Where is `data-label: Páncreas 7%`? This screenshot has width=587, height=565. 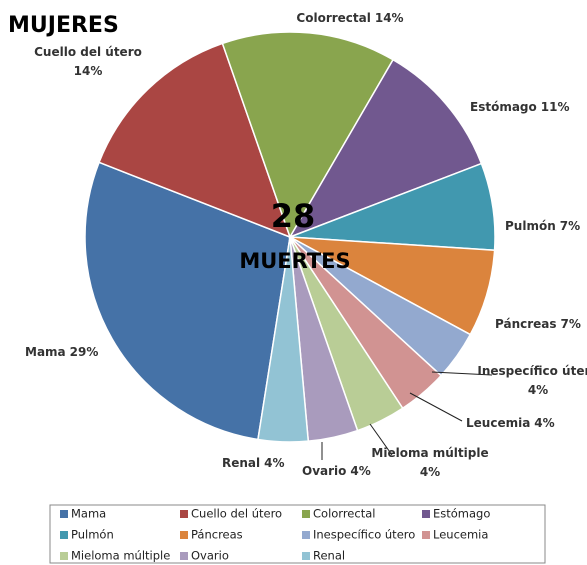
data-label: Páncreas 7% is located at coordinates (538, 324).